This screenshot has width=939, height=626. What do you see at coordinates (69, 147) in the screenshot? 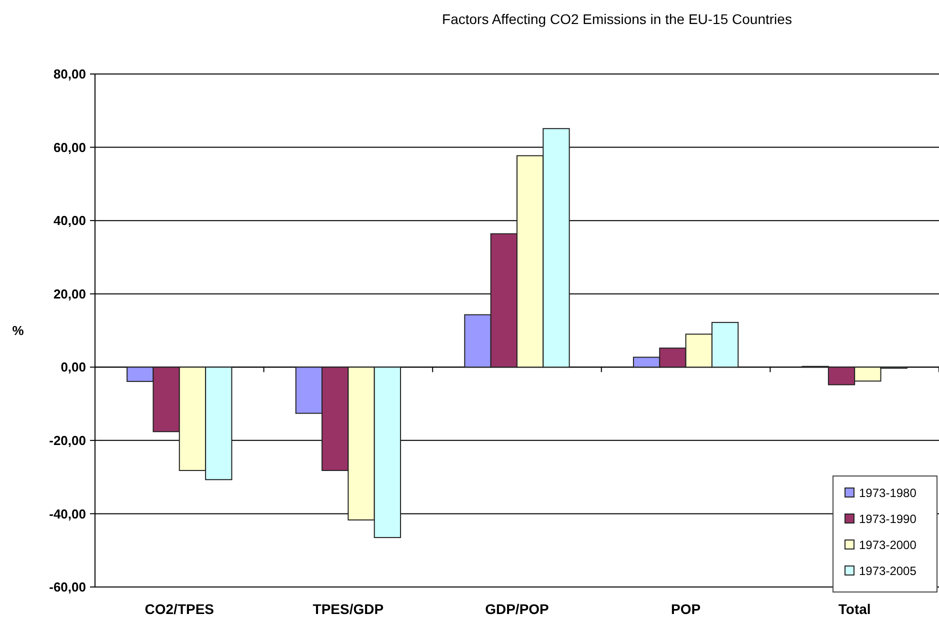
I see `y-tick-label: 60,00` at bounding box center [69, 147].